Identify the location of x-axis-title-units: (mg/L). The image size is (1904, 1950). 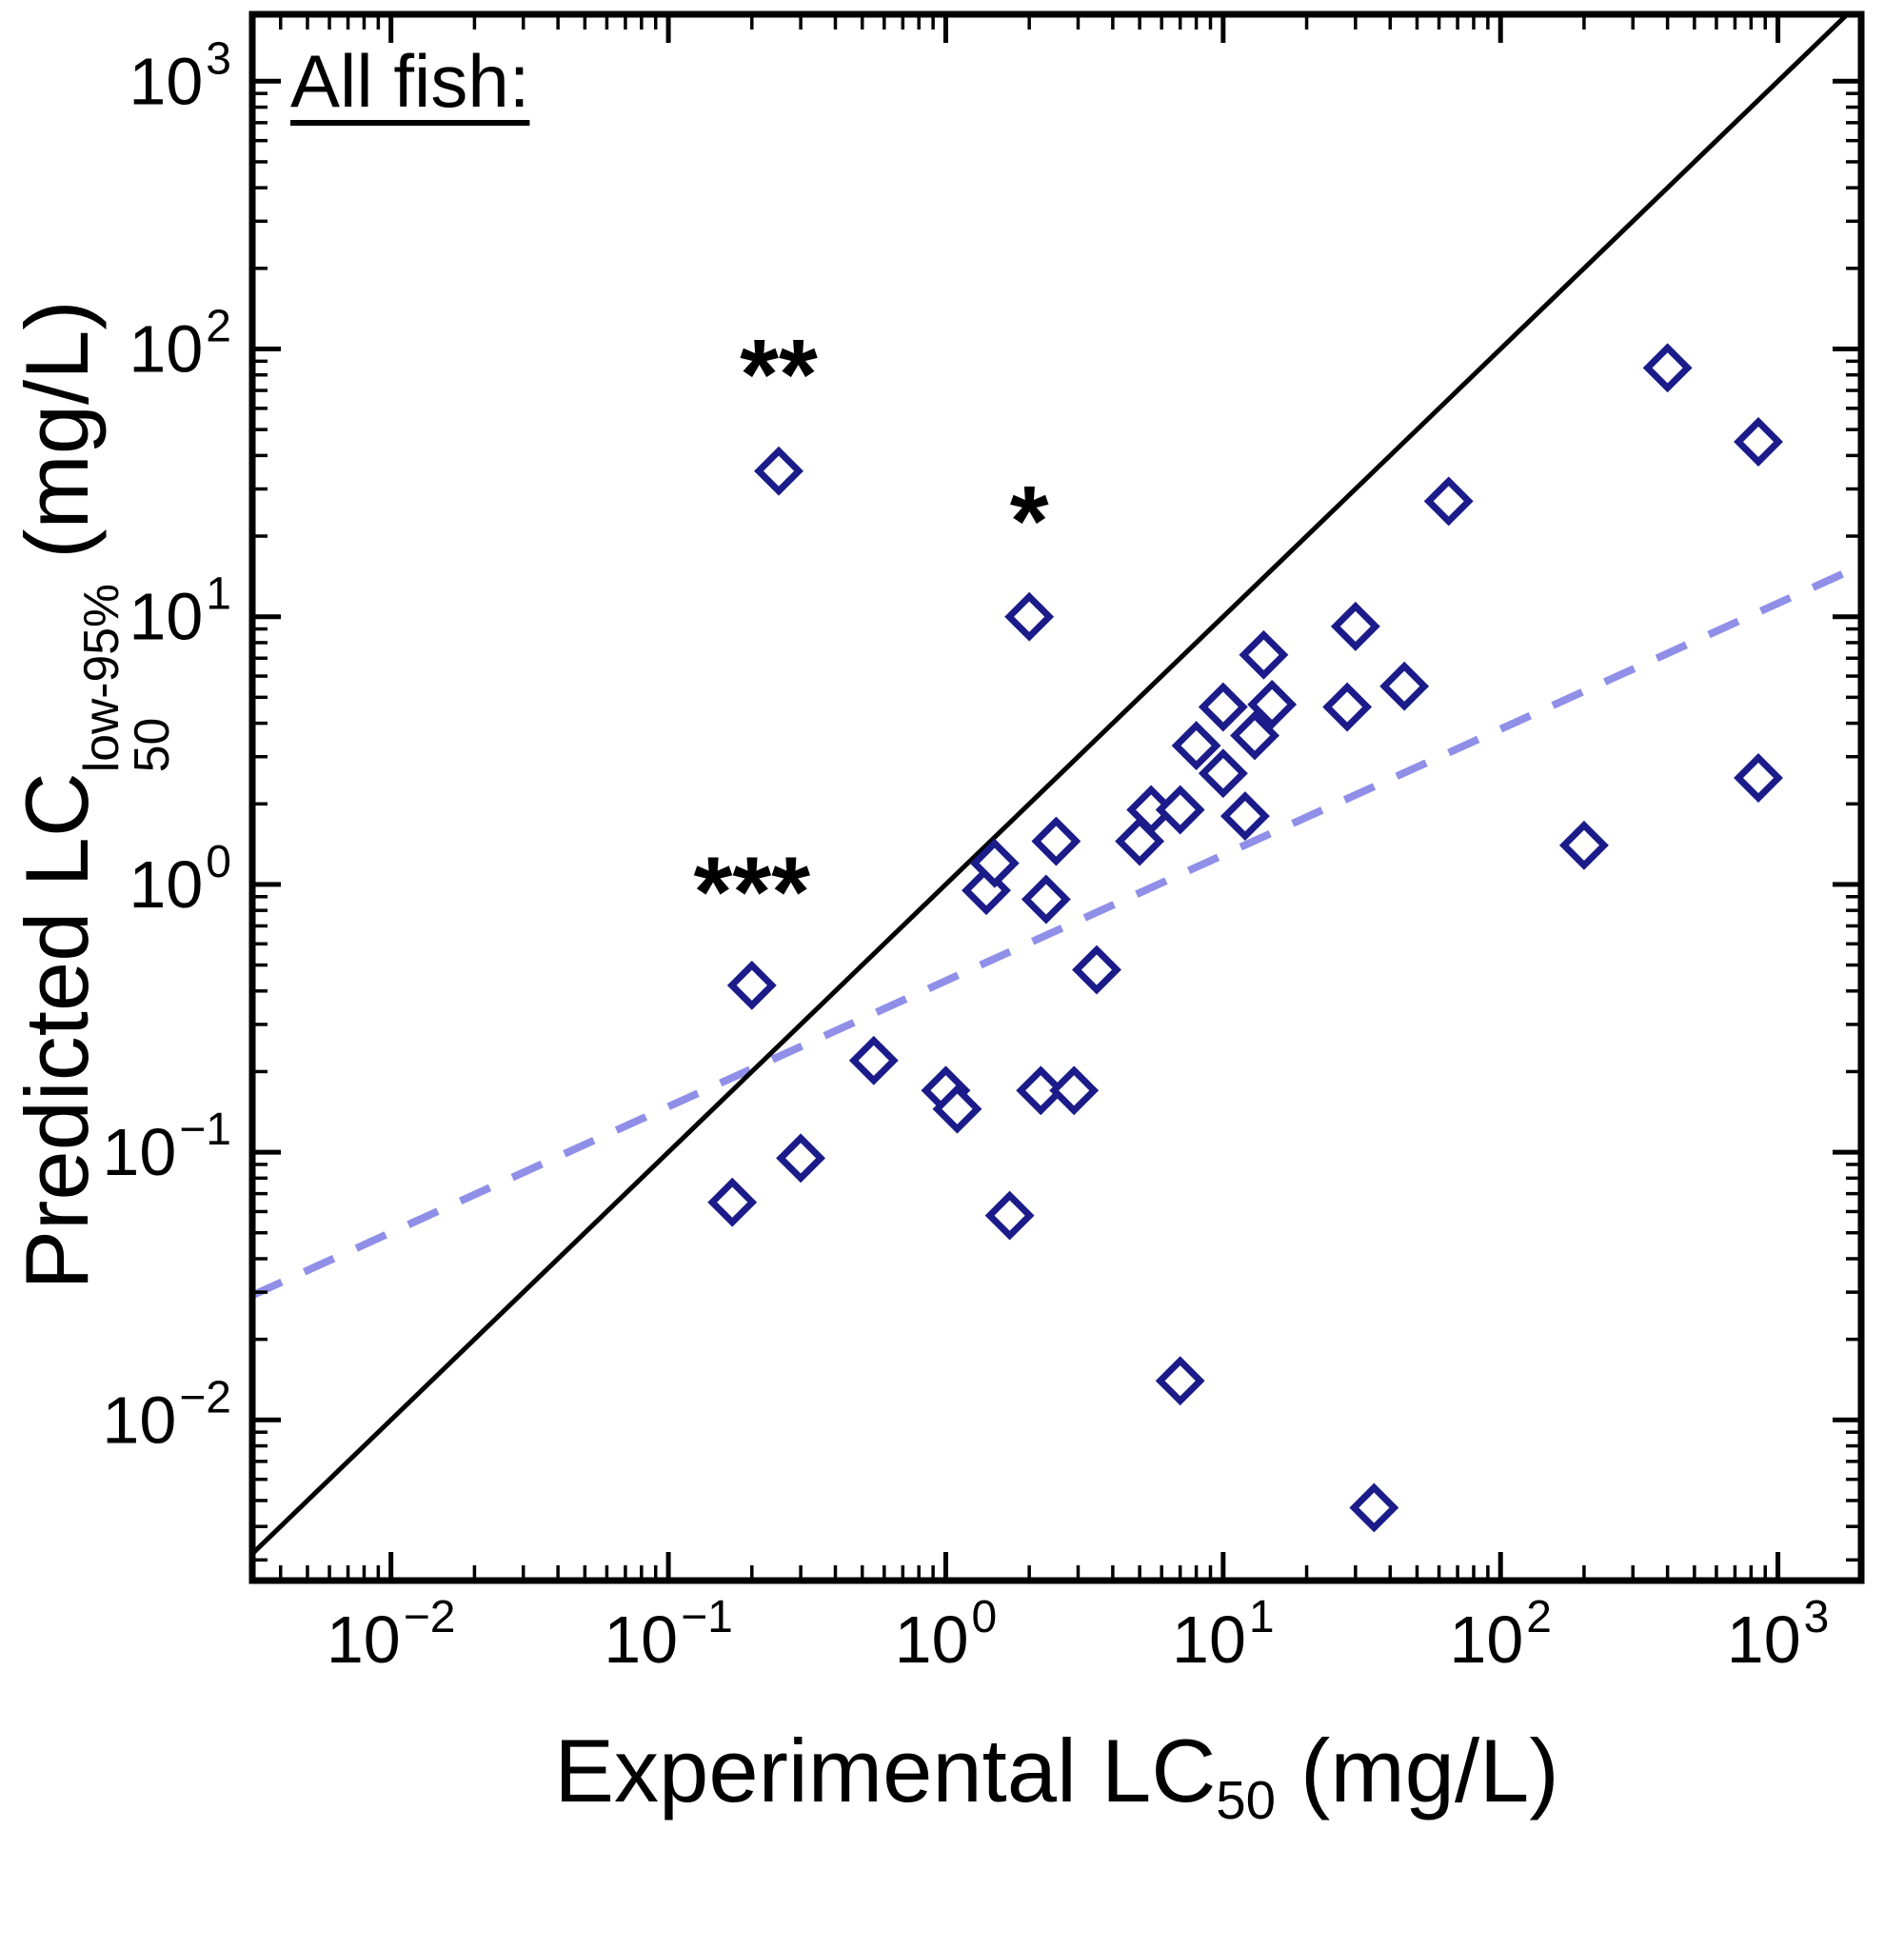
(1417, 1771).